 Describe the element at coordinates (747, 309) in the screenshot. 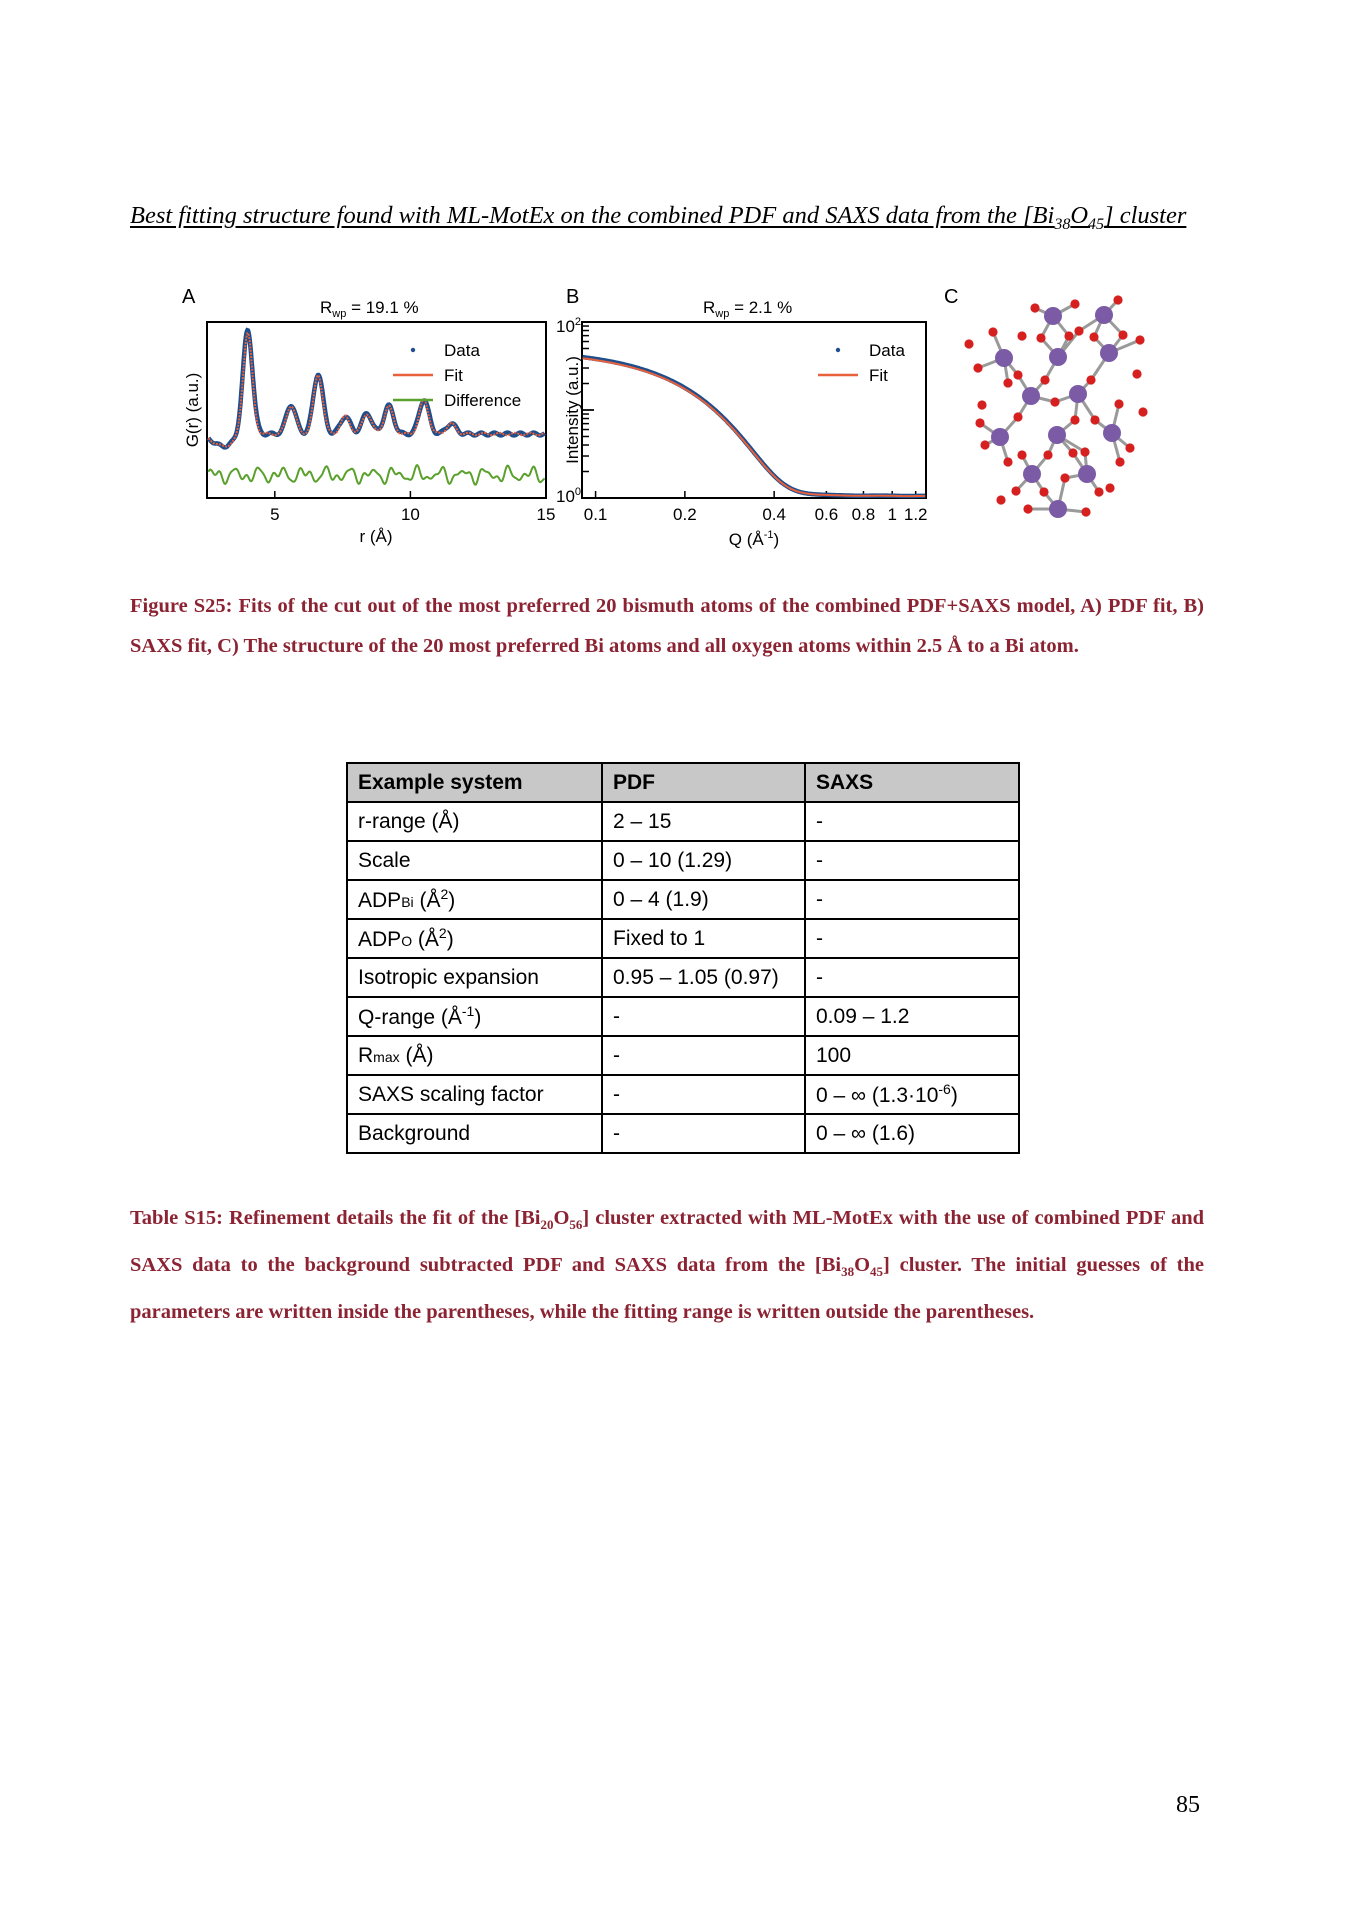

I see `saxs-title: Rwp = 2.1 %` at that location.